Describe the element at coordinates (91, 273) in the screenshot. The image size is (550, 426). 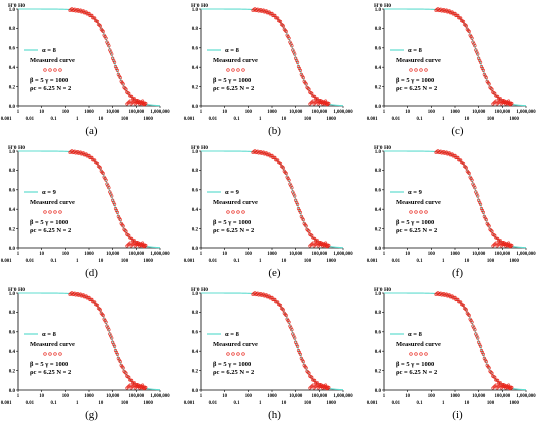
I see `panel-caption: (d)` at that location.